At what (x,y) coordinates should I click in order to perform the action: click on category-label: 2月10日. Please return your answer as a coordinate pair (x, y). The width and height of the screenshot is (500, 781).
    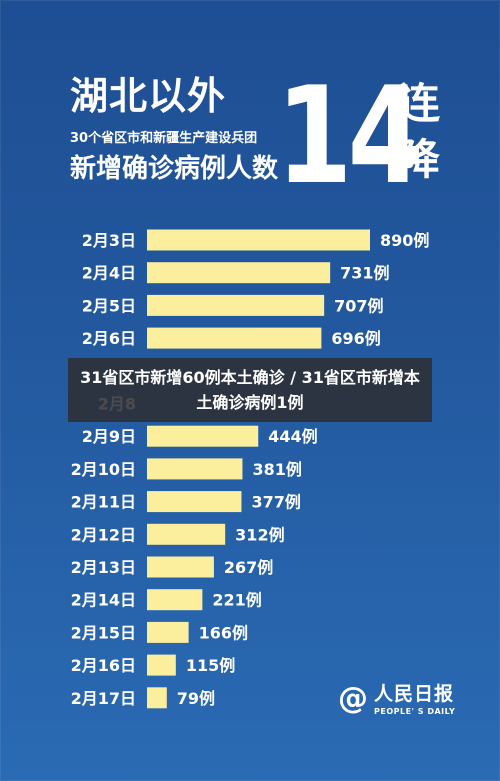
    Looking at the image, I should click on (103, 469).